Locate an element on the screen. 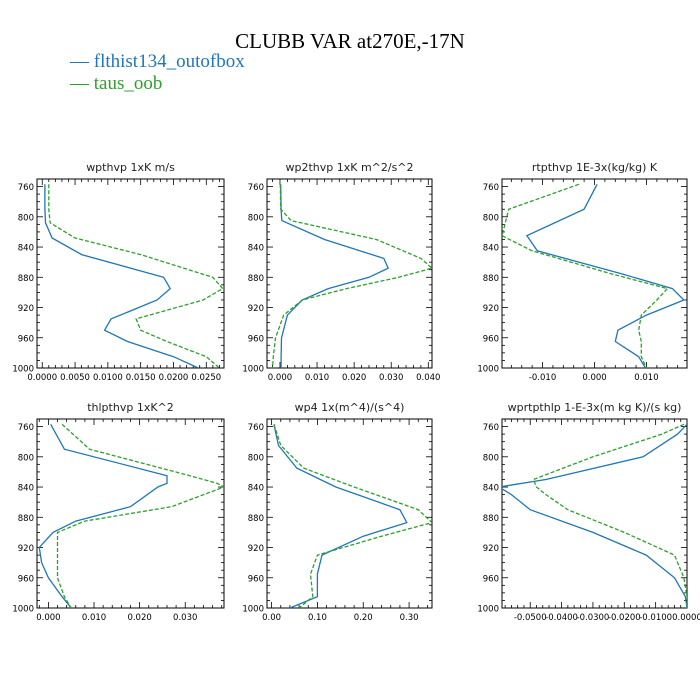  x-tick-label: -0.0500 is located at coordinates (530, 618).